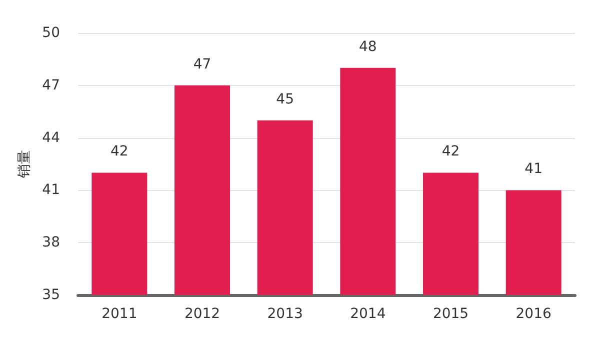  Describe the element at coordinates (450, 314) in the screenshot. I see `x-tick-label: 2015` at that location.